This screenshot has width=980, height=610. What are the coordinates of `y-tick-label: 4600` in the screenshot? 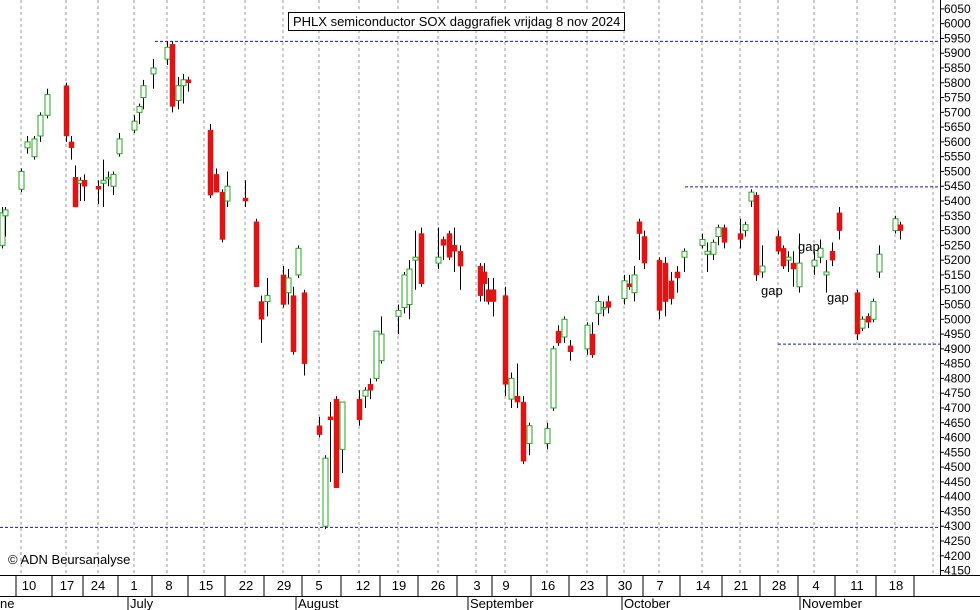 It's located at (957, 438).